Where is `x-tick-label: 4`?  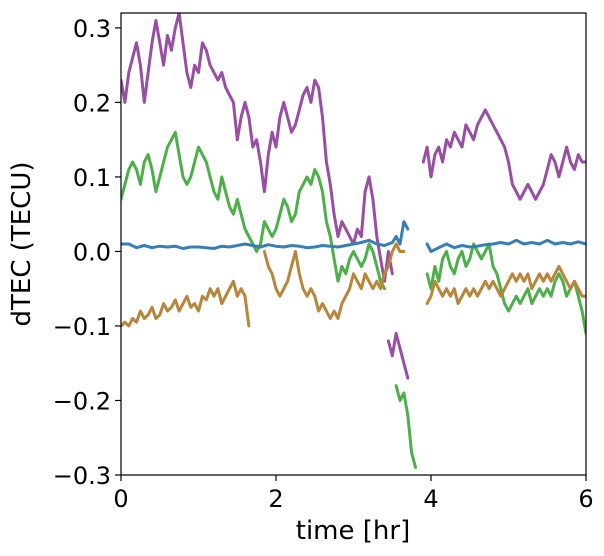 x-tick-label: 4 is located at coordinates (430, 499).